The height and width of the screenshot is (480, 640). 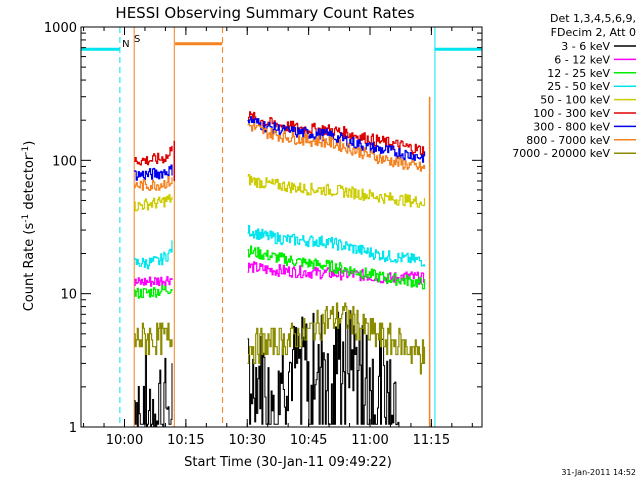 I want to click on series-3-6-kev, so click(x=267, y=369).